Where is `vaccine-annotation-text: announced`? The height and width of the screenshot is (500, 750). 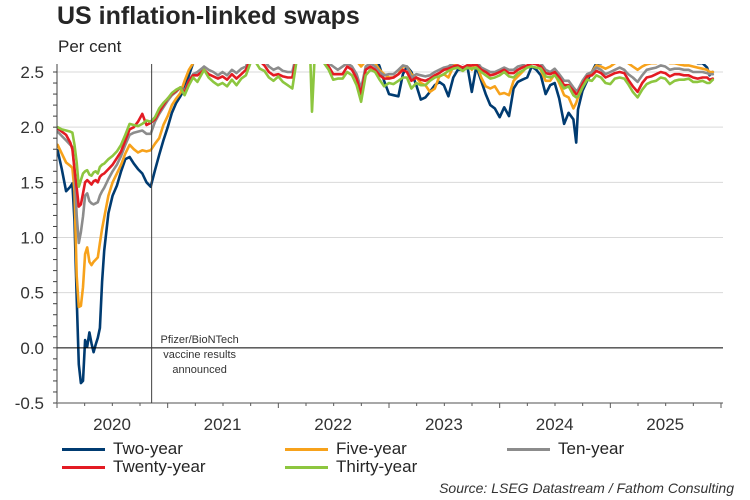
vaccine-annotation-text: announced is located at coordinates (199, 370).